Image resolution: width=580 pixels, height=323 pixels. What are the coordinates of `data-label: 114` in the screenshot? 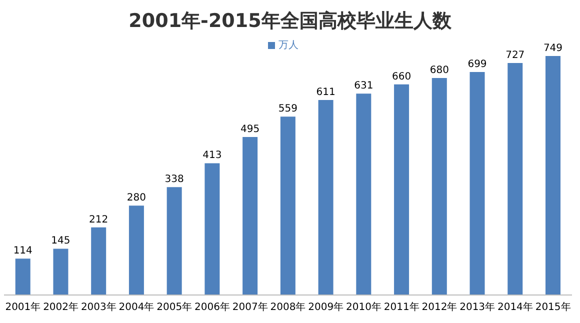 It's located at (22, 251).